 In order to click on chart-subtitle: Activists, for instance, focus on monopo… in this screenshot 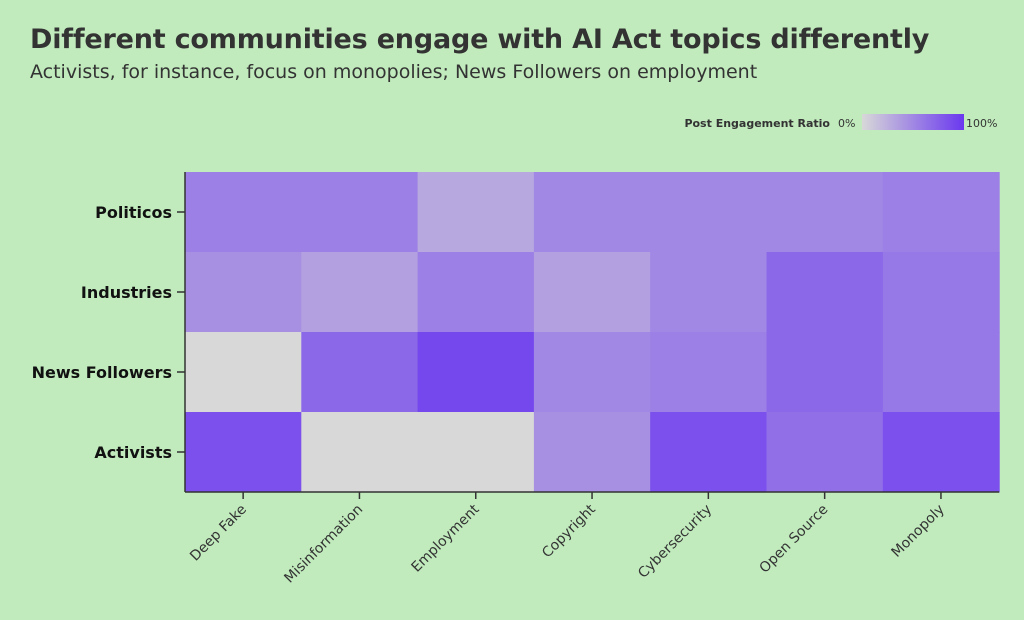, I will do `click(394, 72)`.